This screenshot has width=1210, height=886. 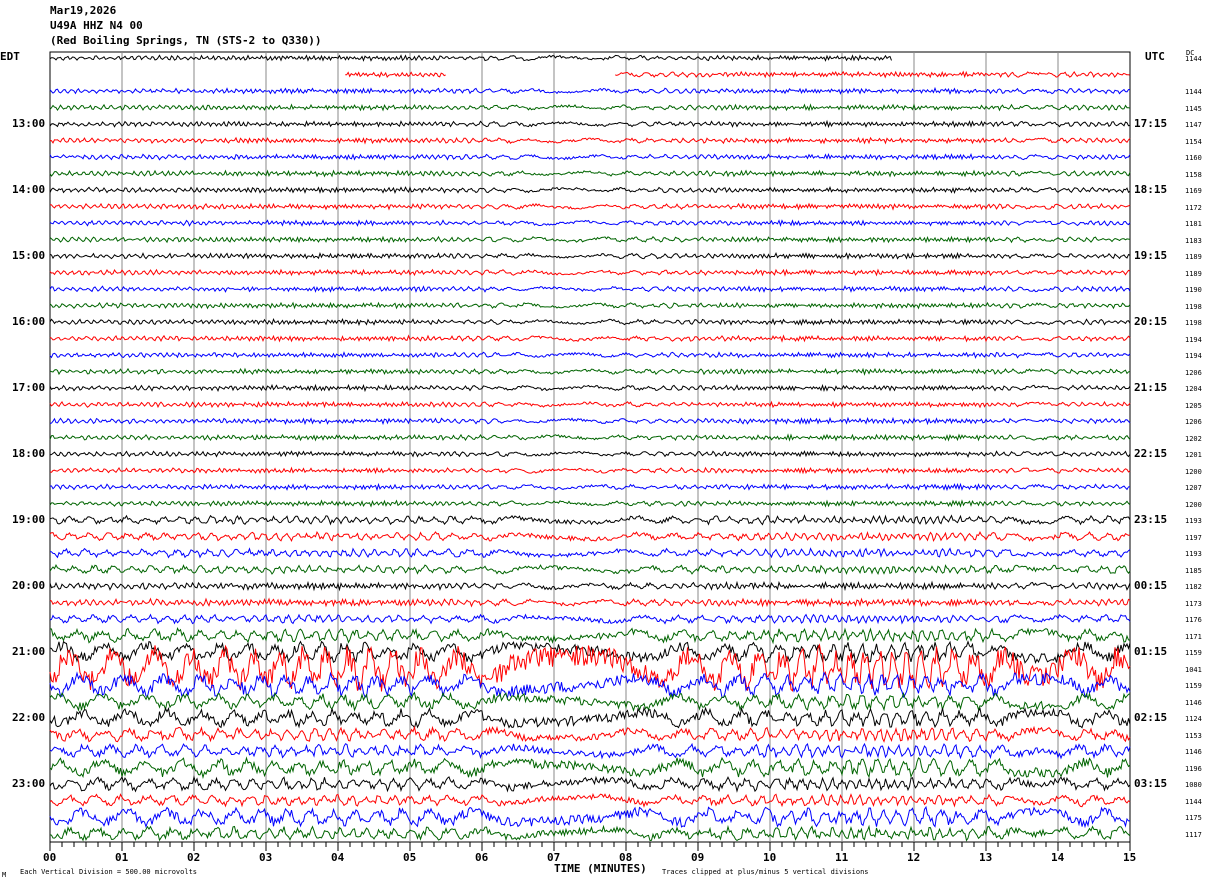 What do you see at coordinates (1193, 389) in the screenshot?
I see `dc-offset-label: 1204` at bounding box center [1193, 389].